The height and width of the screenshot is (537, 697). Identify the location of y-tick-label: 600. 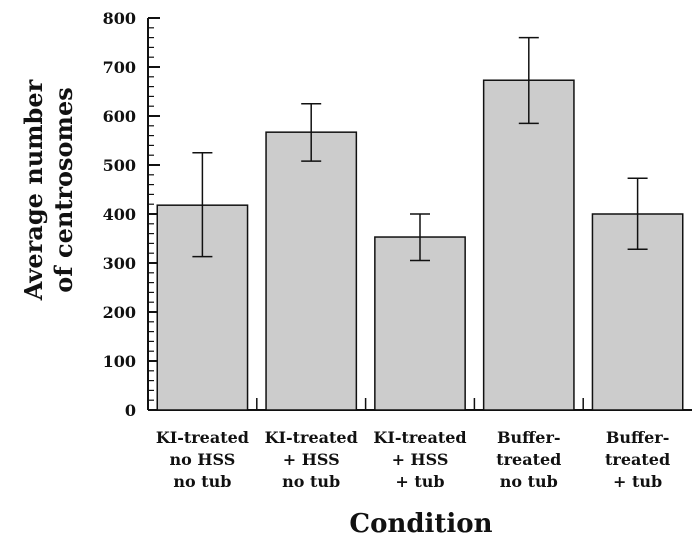
(119, 116).